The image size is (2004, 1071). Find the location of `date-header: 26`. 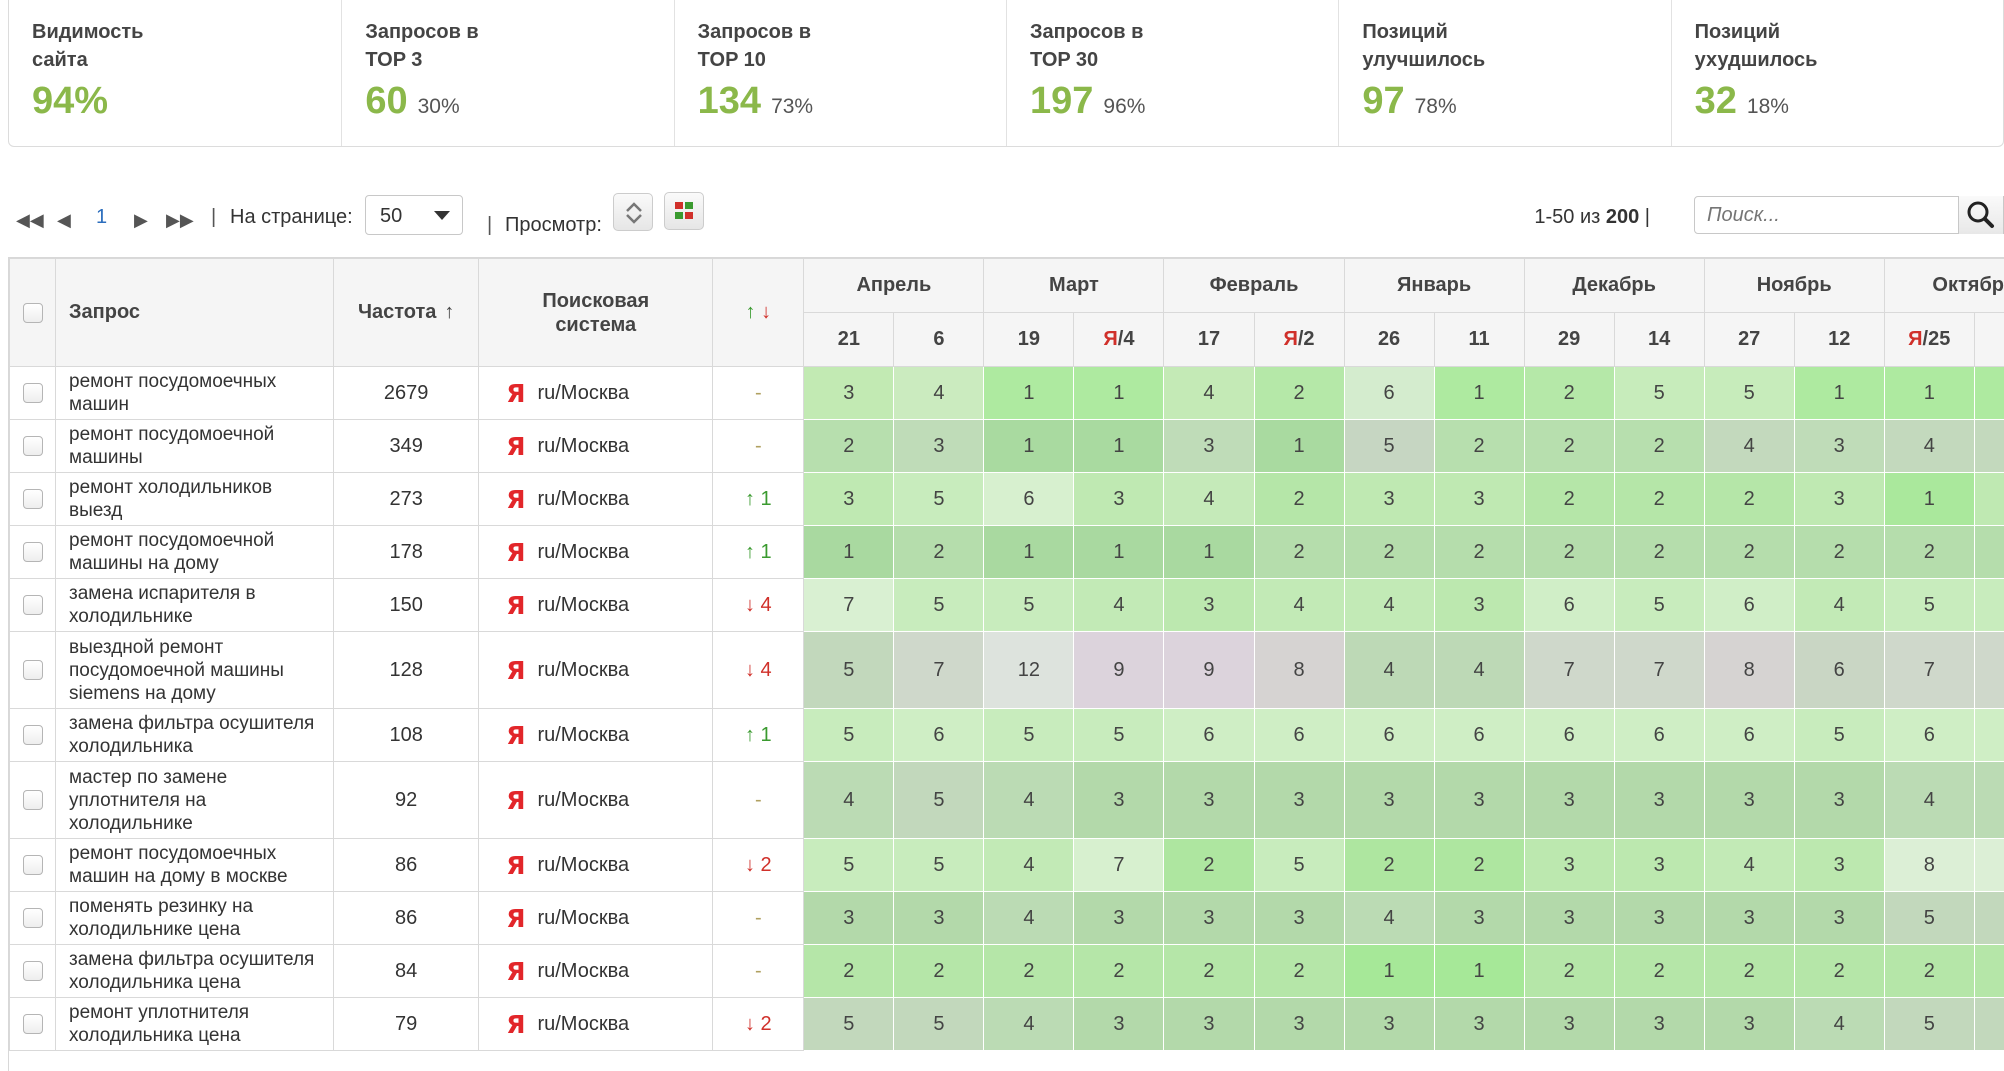

date-header: 26 is located at coordinates (1389, 340).